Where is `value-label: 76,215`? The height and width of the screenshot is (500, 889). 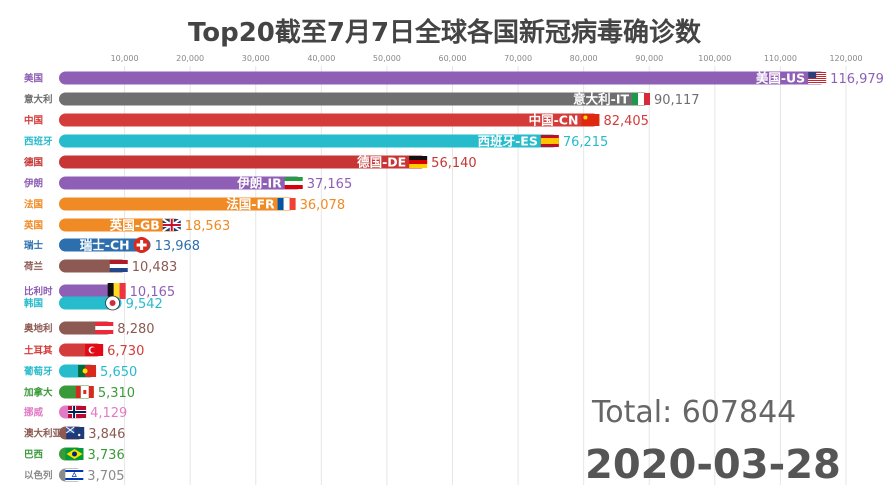
value-label: 76,215 is located at coordinates (586, 142).